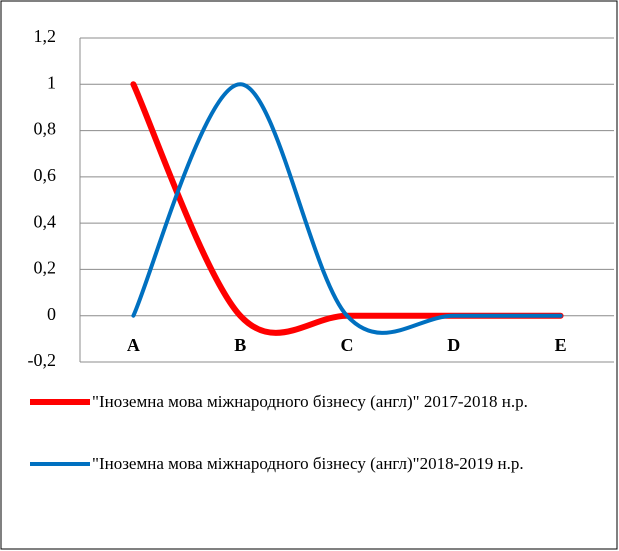  Describe the element at coordinates (45, 268) in the screenshot. I see `y-tick-label: 0,2` at that location.